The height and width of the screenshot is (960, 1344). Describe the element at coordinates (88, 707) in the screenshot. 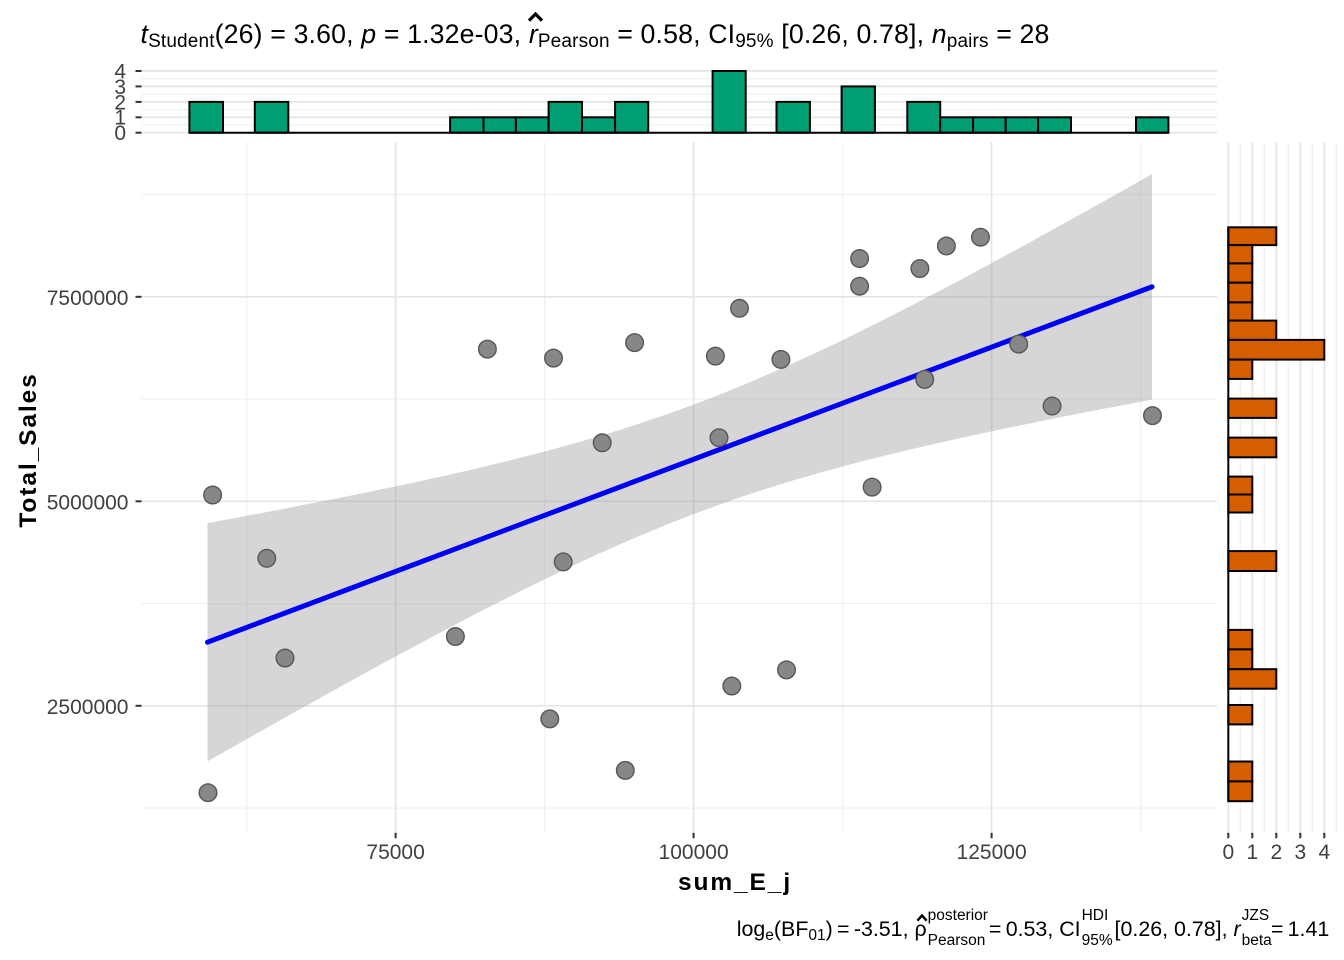

I see `svg-text: 2500000` at that location.